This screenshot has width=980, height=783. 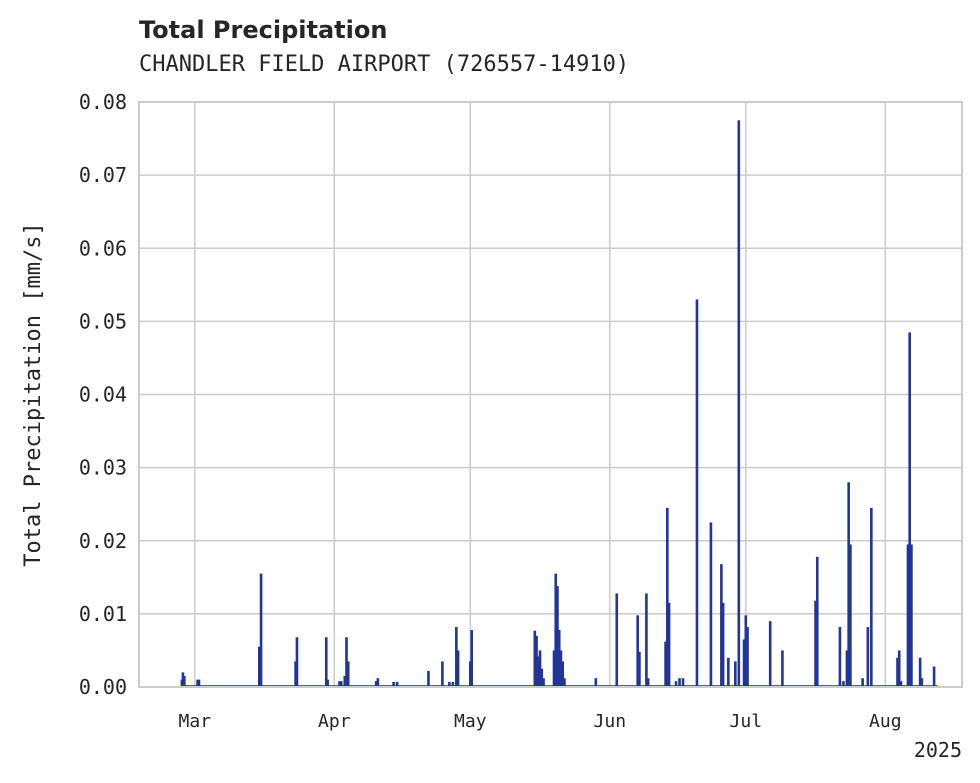 I want to click on chart-title: Total Precipitation, so click(x=263, y=30).